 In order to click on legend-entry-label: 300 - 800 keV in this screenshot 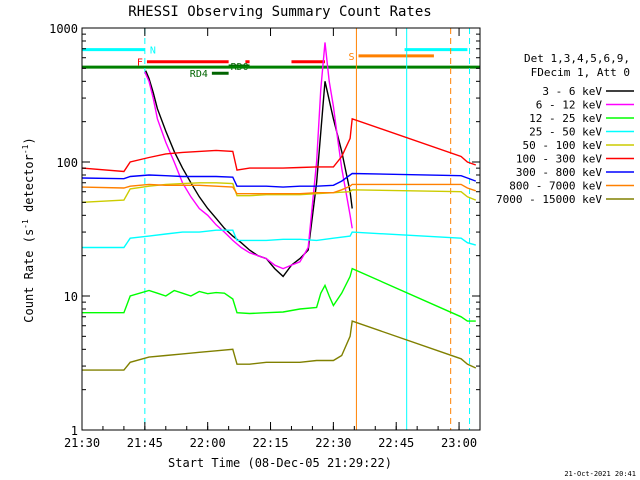, I will do `click(559, 172)`.